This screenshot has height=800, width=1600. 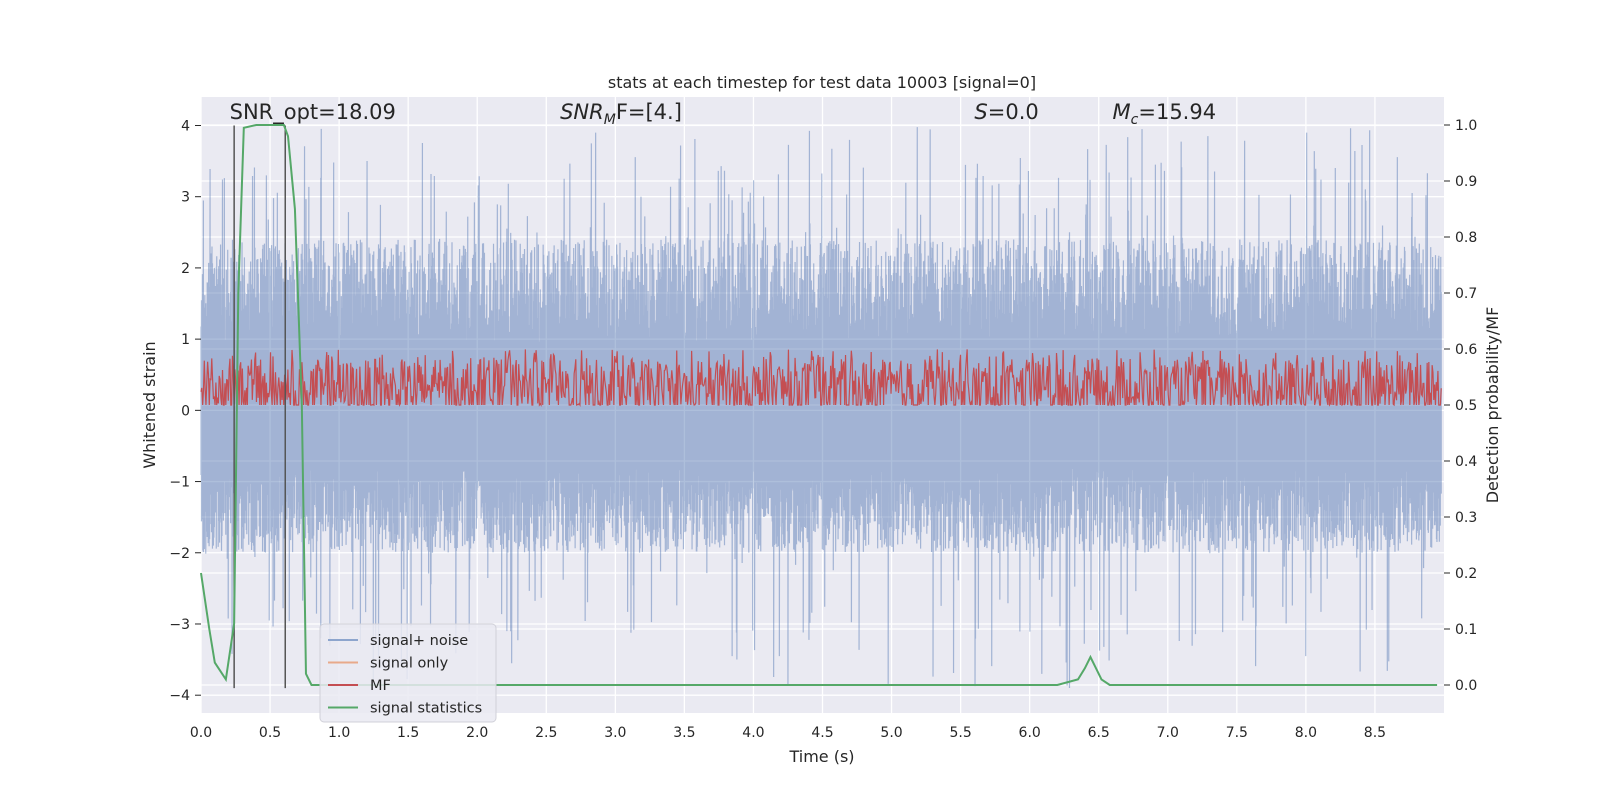 What do you see at coordinates (1466, 350) in the screenshot?
I see `y2-tick-label: 0.6` at bounding box center [1466, 350].